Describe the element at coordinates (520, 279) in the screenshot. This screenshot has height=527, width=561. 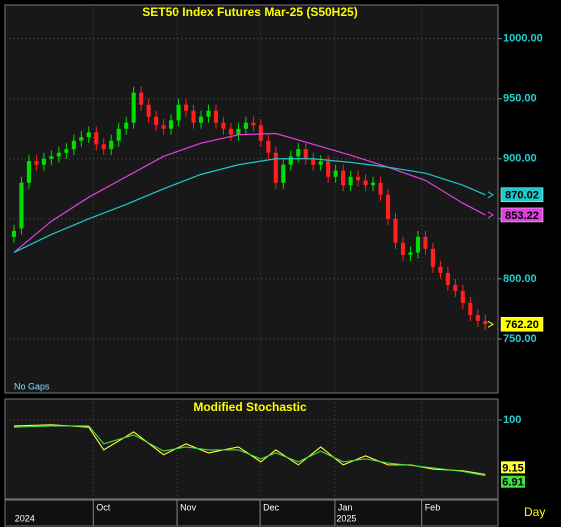
I see `y-tick-label: 800.00` at that location.